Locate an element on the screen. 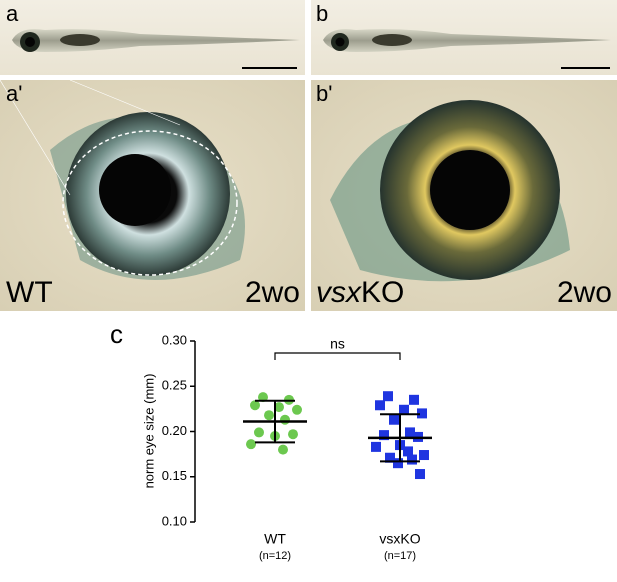 This screenshot has width=617, height=582. n-label: (n=12) is located at coordinates (275, 556).